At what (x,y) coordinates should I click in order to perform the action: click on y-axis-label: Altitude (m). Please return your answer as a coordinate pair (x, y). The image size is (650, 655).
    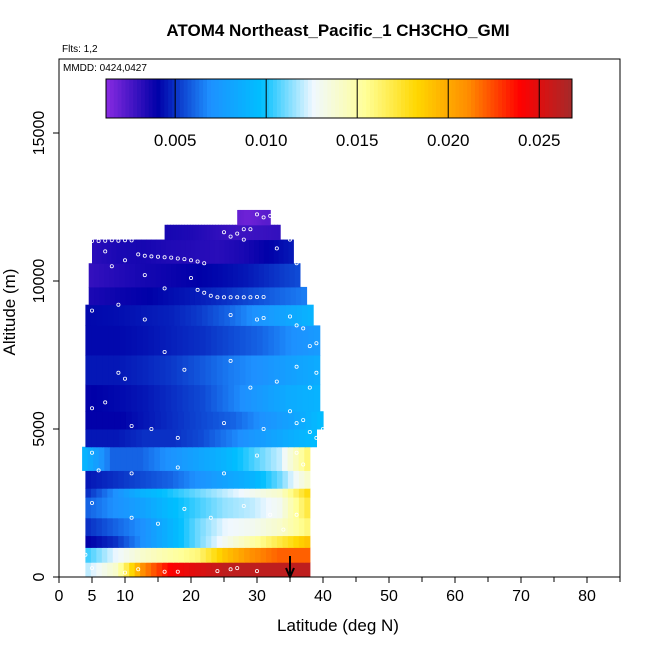
    Looking at the image, I should click on (9, 312).